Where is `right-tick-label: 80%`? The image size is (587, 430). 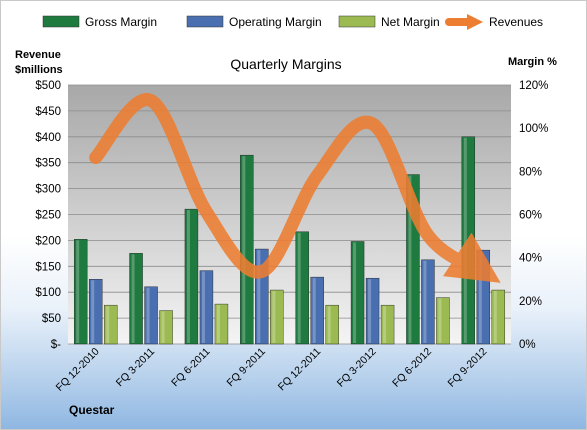
right-tick-label: 80% is located at coordinates (530, 172).